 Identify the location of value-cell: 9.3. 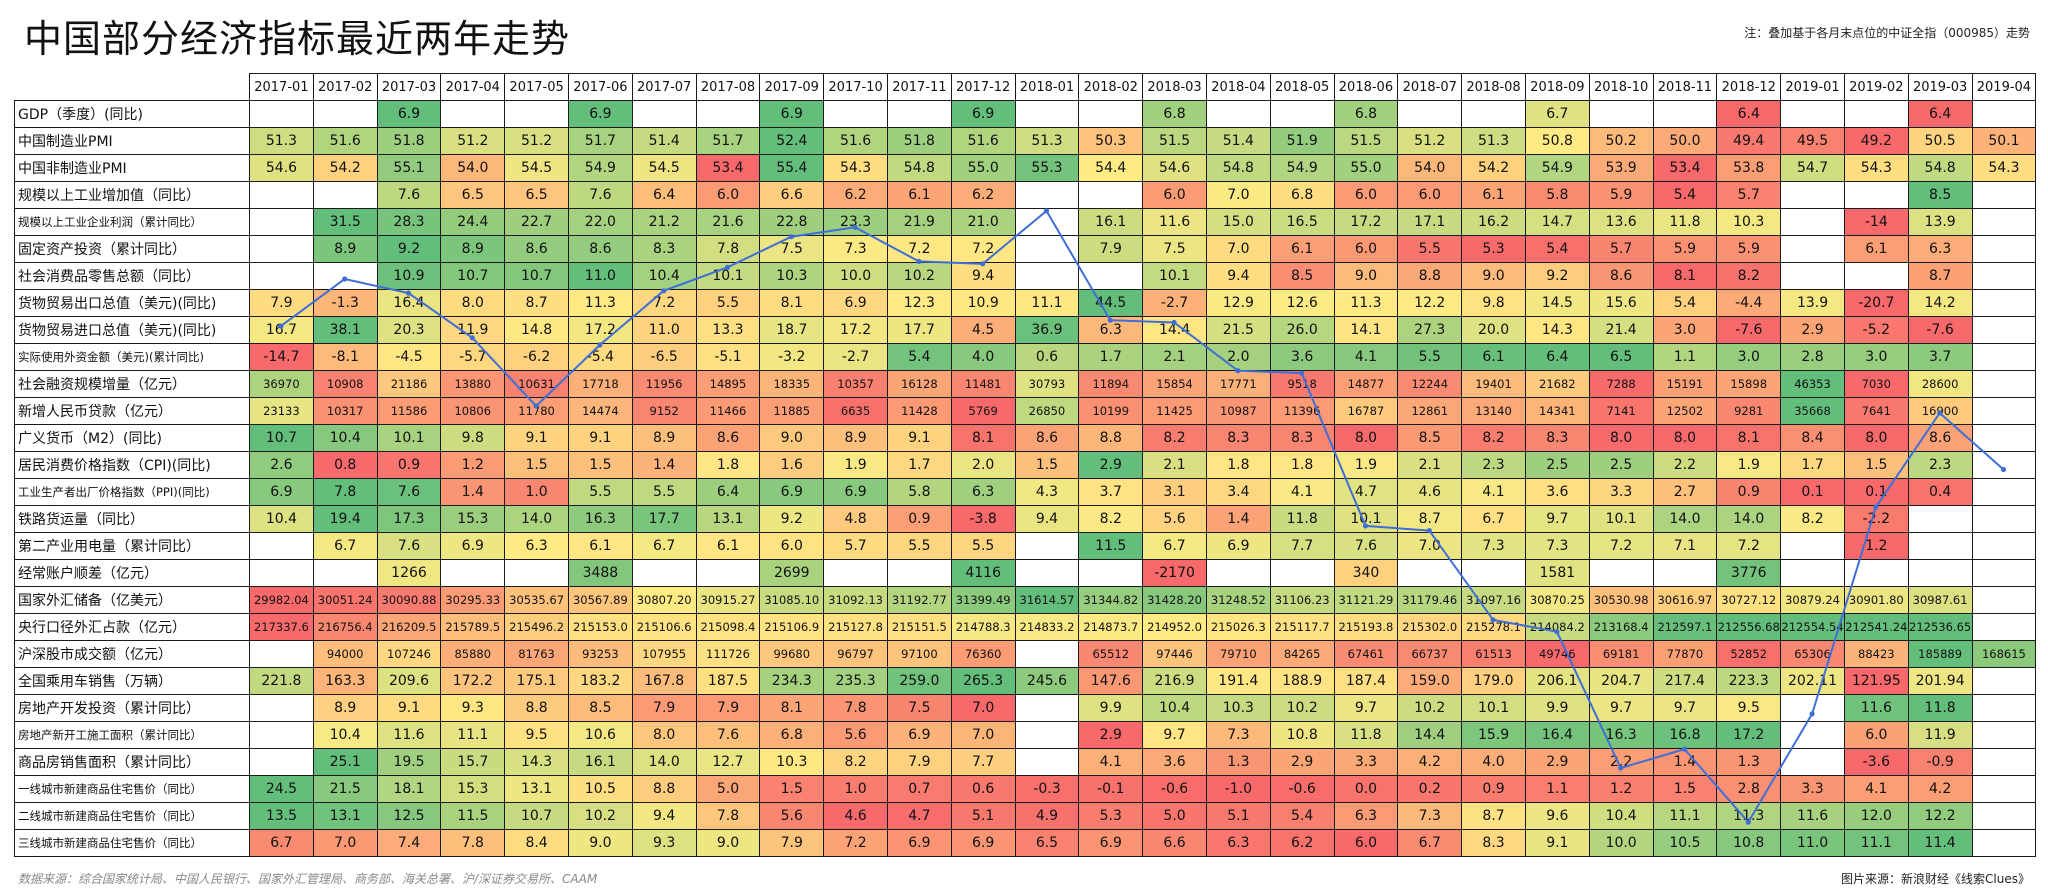
(664, 843).